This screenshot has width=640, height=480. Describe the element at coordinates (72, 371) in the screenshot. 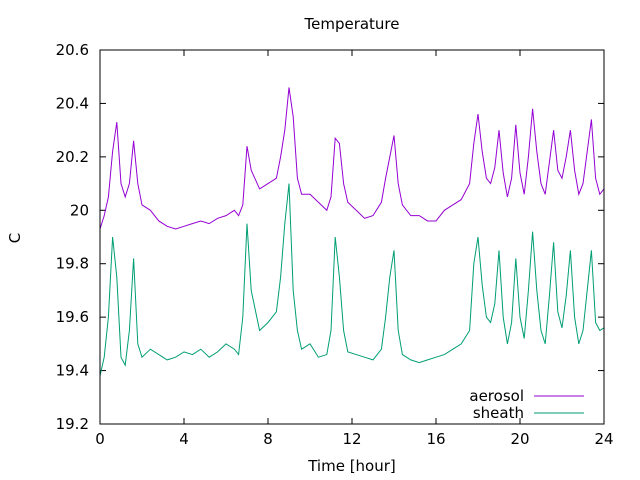

I see `y-tick-label: 19.4` at that location.